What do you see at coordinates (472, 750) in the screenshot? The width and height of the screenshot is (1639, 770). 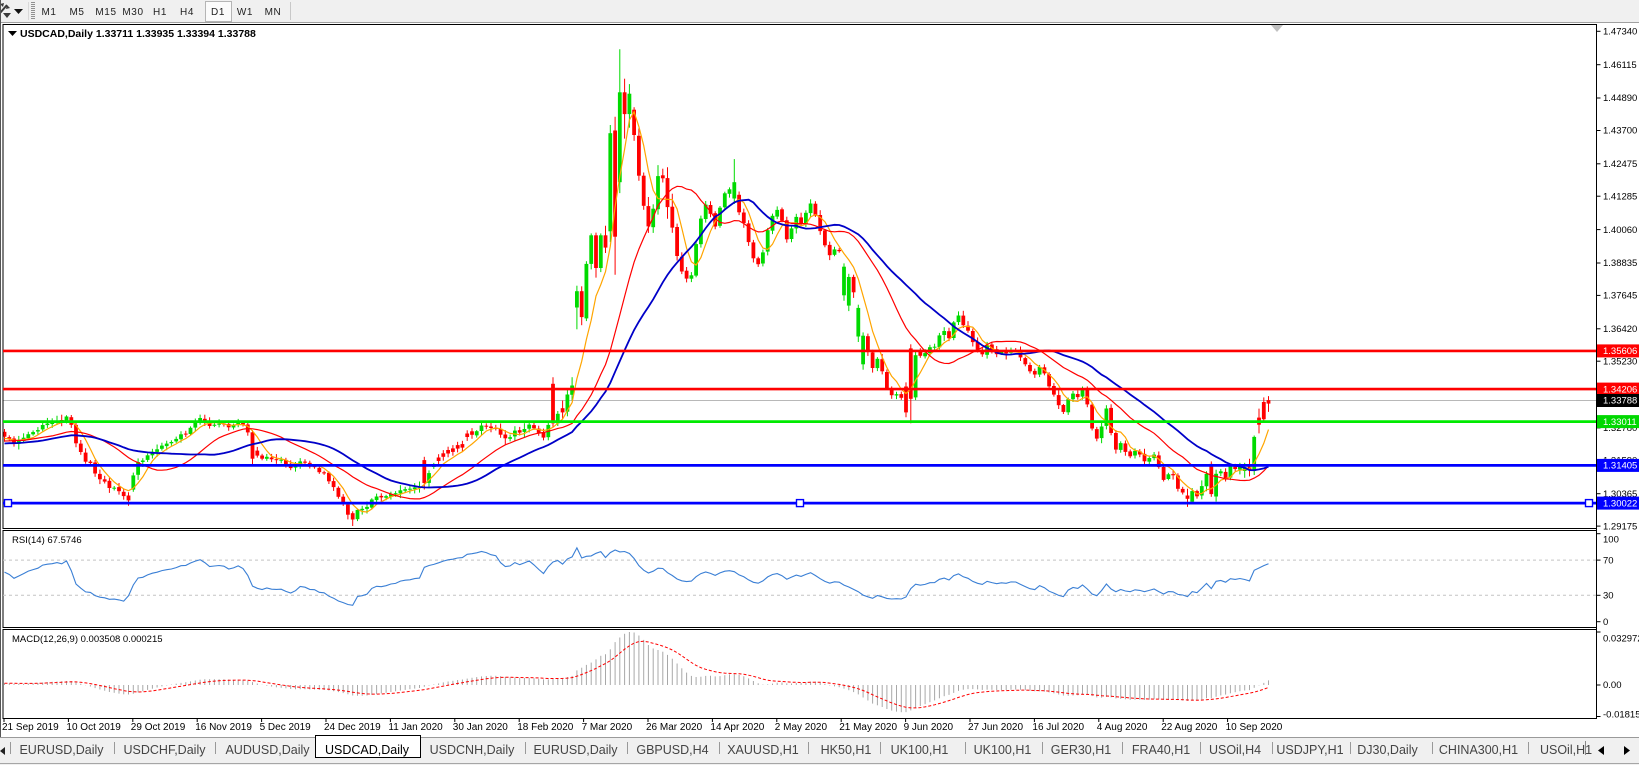 I see `svg-text: USDCNH,Daily` at bounding box center [472, 750].